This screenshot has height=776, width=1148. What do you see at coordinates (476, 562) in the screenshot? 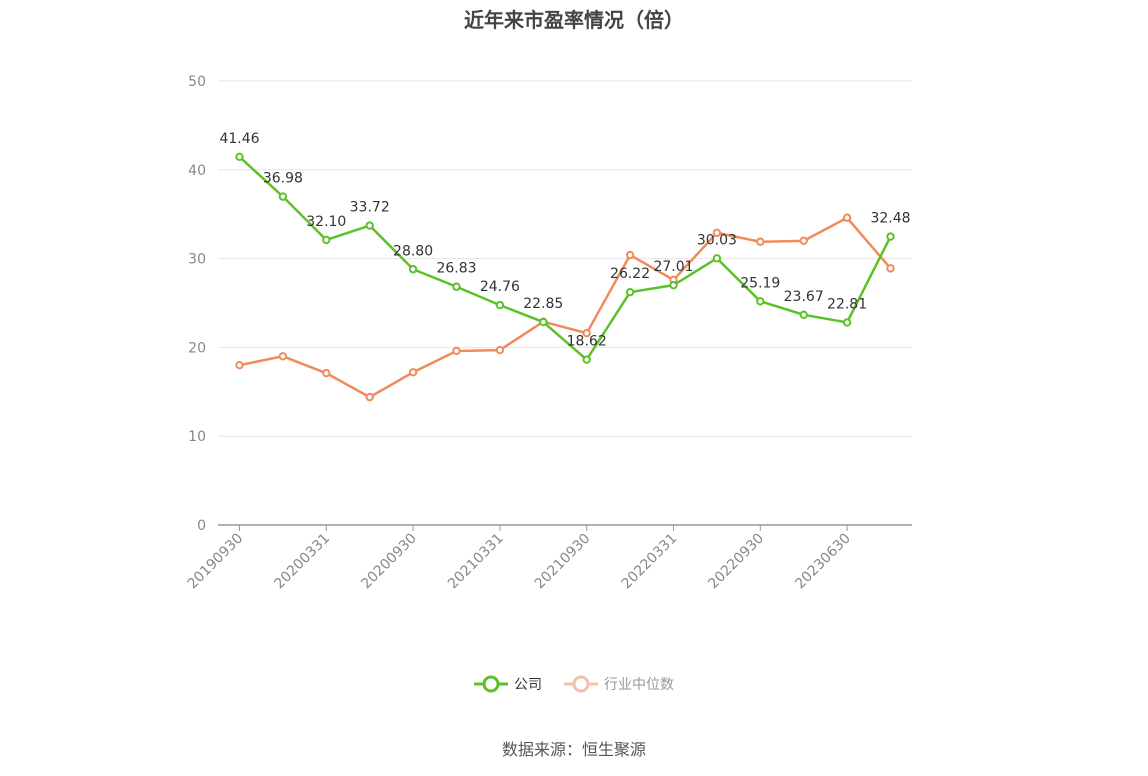
I see `x-tick-label: 20210331` at bounding box center [476, 562].